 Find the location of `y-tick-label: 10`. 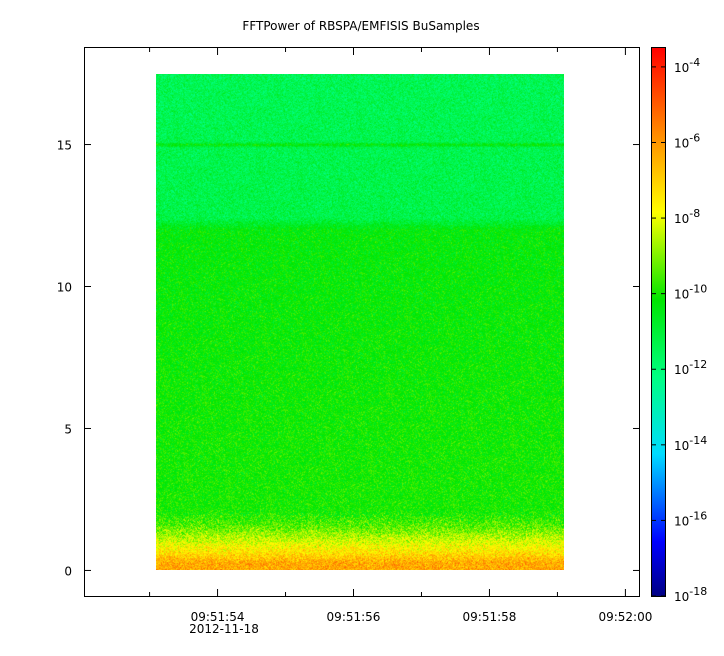

y-tick-label: 10 is located at coordinates (64, 288).